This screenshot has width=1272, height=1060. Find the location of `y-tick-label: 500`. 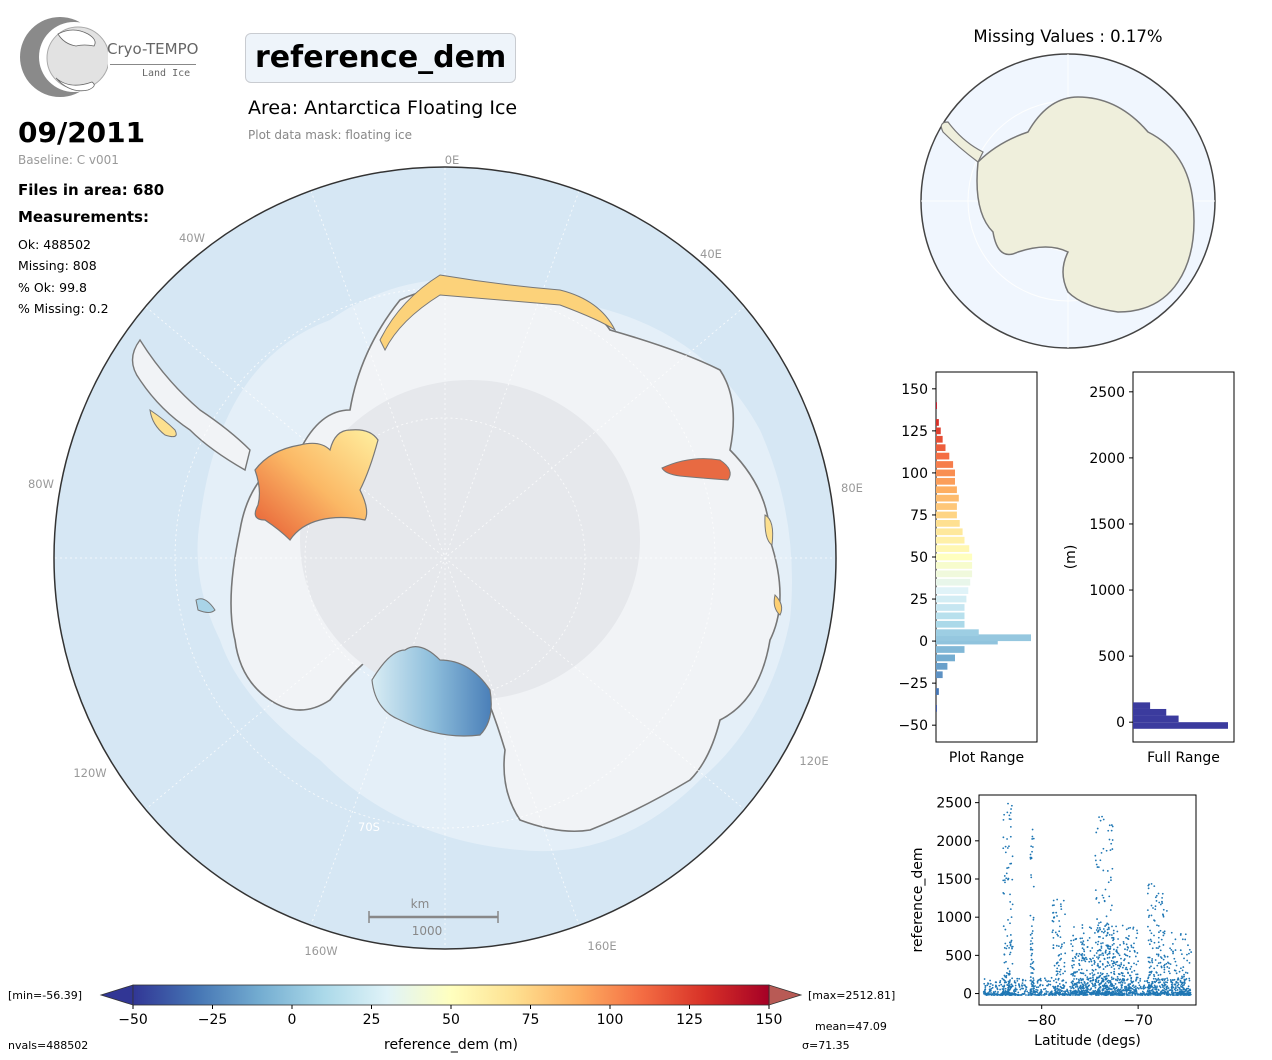

y-tick-label: 500 is located at coordinates (1111, 657).